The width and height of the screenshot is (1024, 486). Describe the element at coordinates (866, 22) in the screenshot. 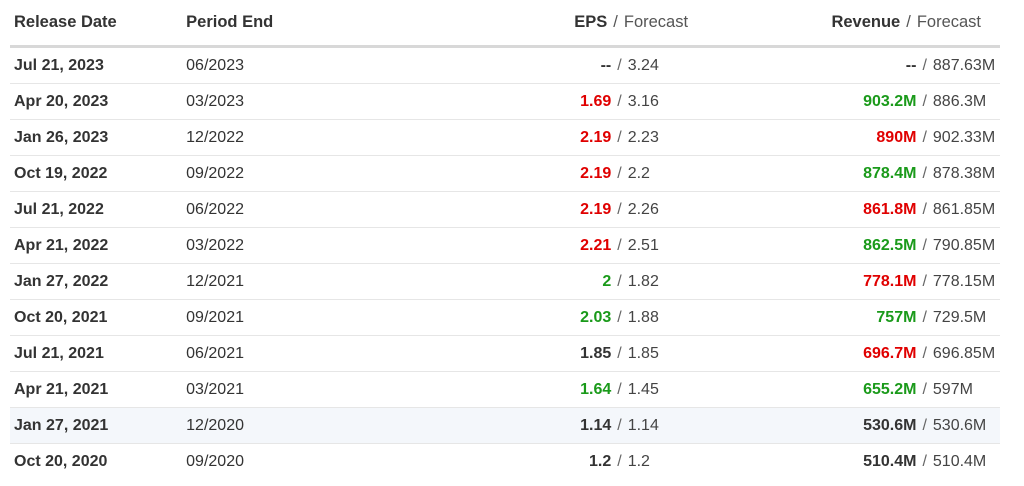

I see `header-revenue-label: Revenue` at that location.